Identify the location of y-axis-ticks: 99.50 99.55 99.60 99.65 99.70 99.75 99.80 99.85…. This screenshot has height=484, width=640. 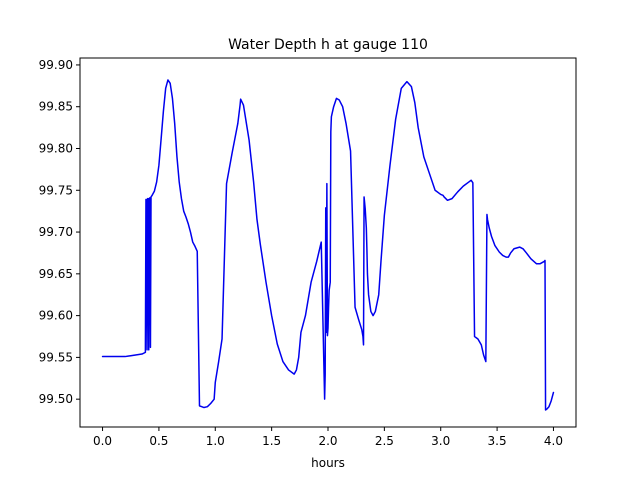
(59, 232).